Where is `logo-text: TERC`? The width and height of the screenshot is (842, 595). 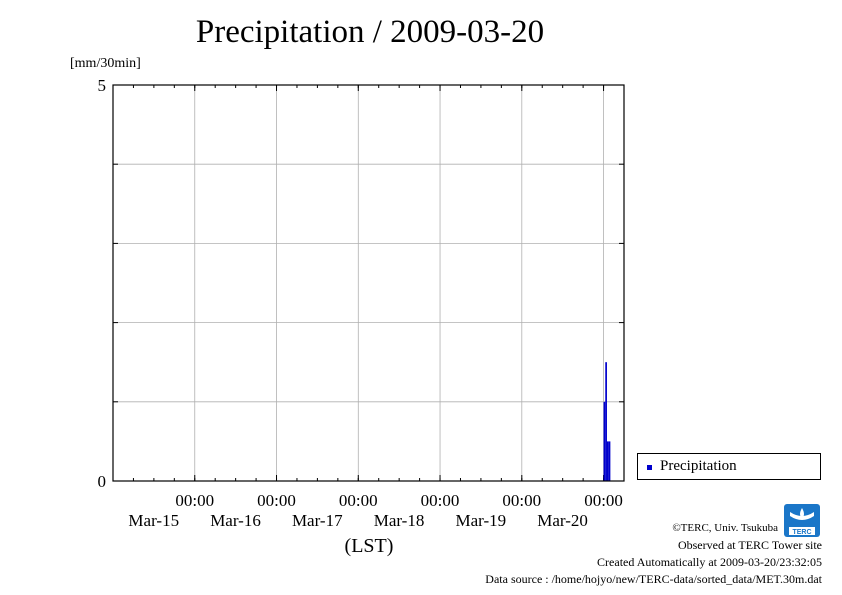 logo-text: TERC is located at coordinates (801, 532).